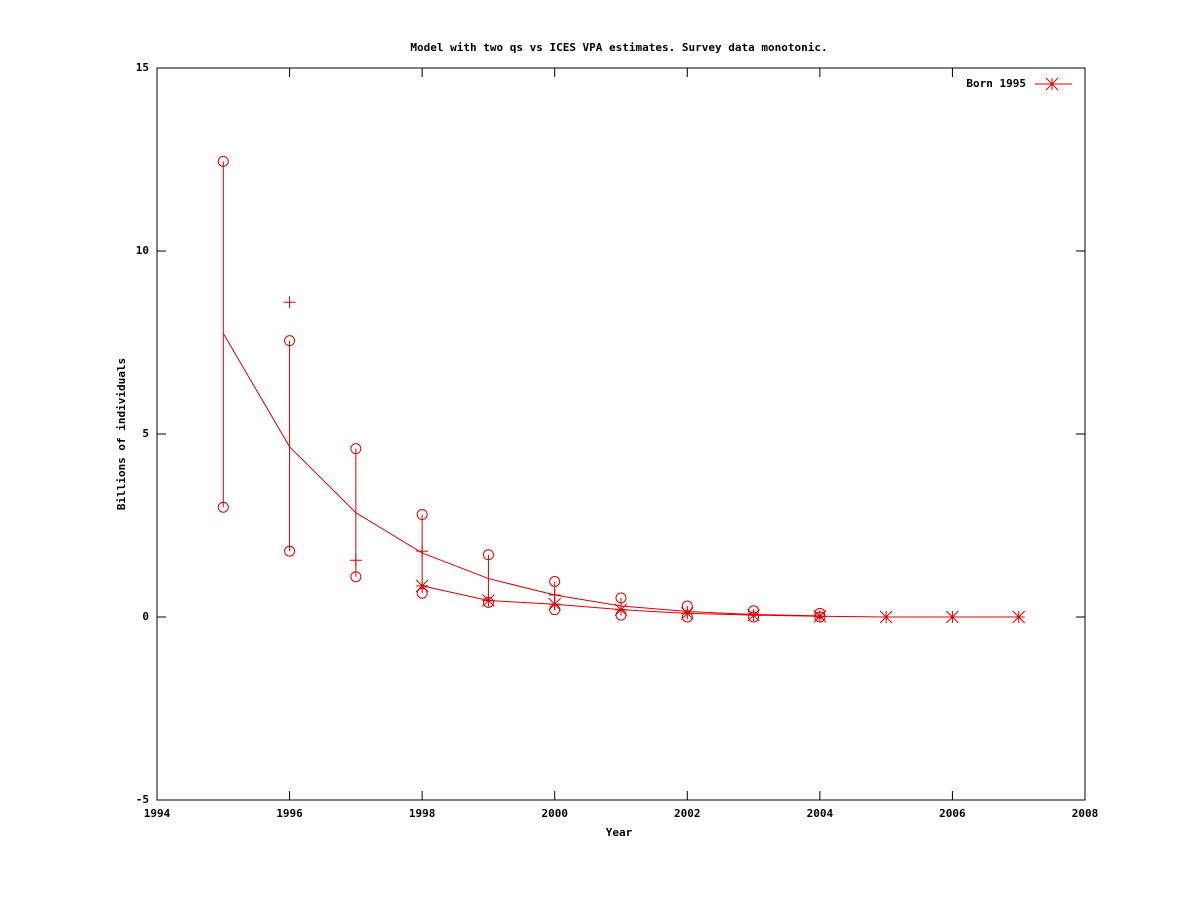 This screenshot has width=1200, height=900. Describe the element at coordinates (145, 616) in the screenshot. I see `y-tick-label: 0` at that location.